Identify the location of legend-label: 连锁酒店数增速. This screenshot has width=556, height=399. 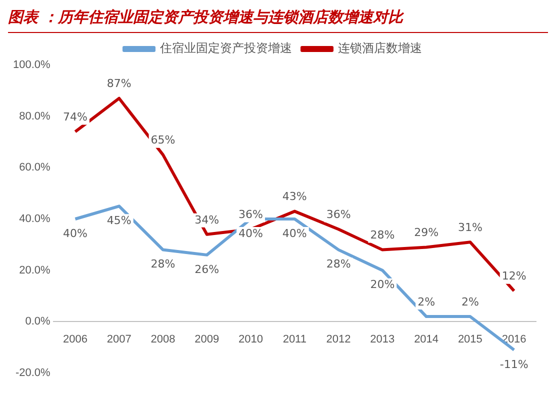
(380, 48).